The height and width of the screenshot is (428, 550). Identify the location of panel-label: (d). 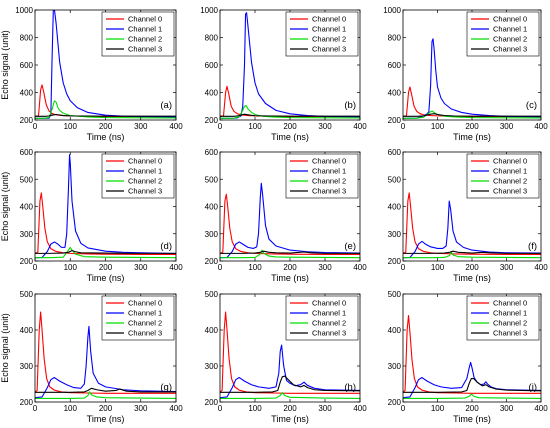
(166, 246).